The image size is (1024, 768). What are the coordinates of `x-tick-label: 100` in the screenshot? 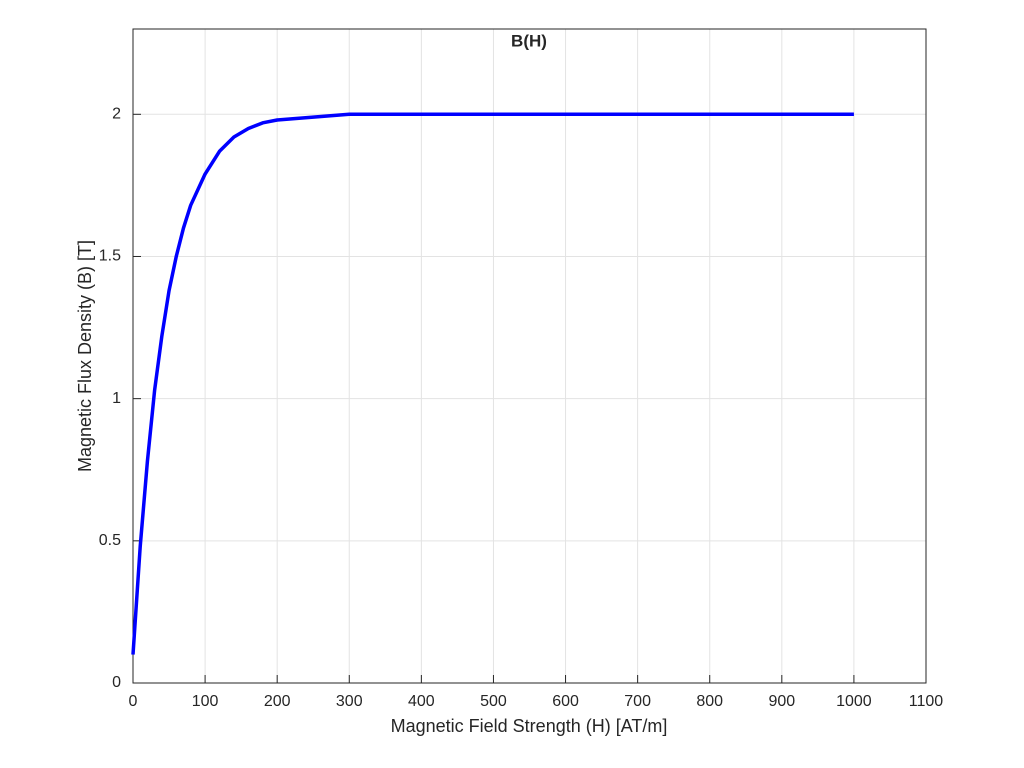 It's located at (205, 701).